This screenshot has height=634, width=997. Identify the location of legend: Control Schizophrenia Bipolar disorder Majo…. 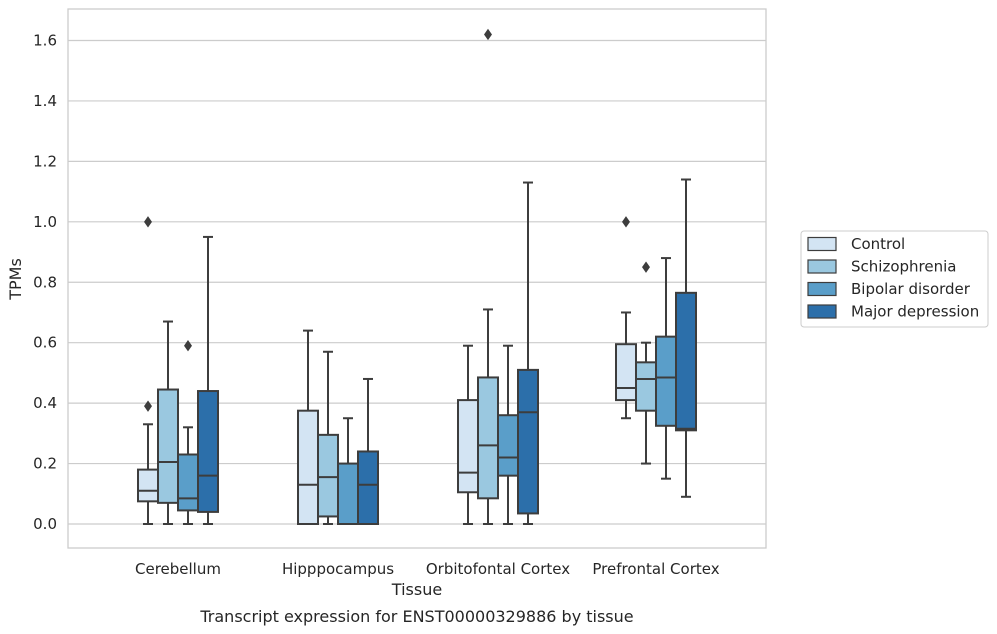
(894, 279).